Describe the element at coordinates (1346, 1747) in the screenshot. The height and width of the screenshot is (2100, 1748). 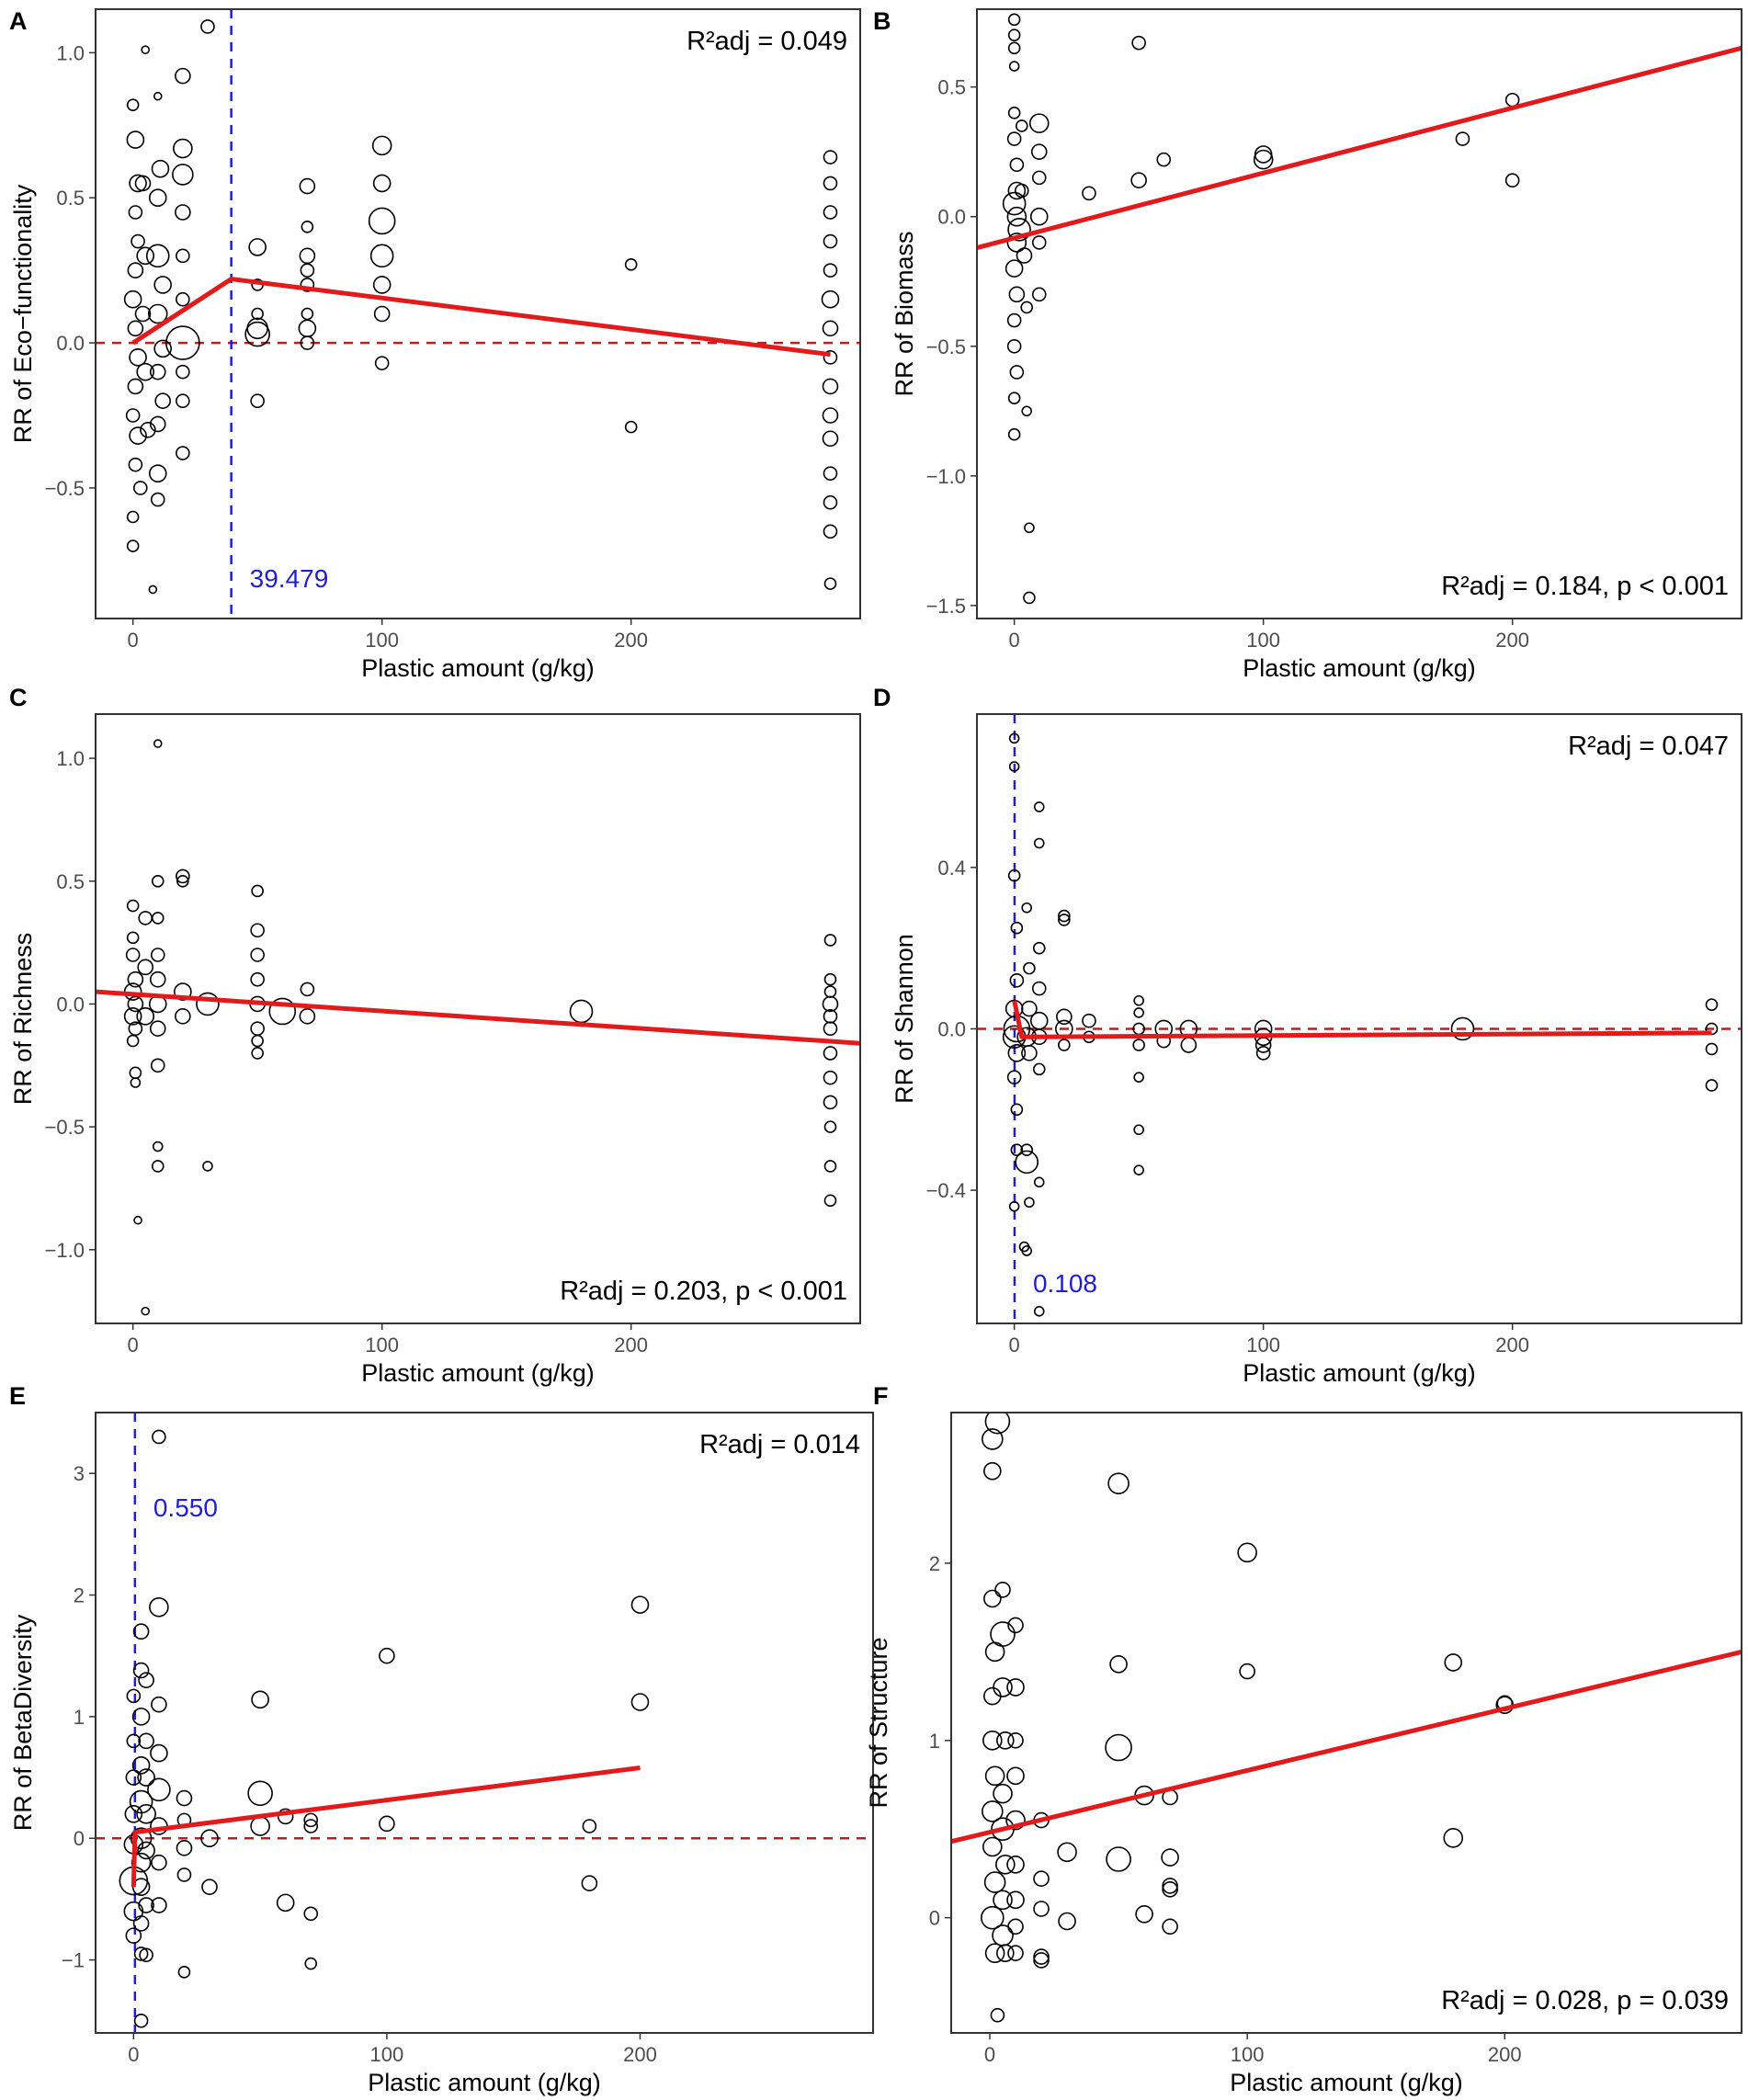
I see `fit-line-f` at that location.